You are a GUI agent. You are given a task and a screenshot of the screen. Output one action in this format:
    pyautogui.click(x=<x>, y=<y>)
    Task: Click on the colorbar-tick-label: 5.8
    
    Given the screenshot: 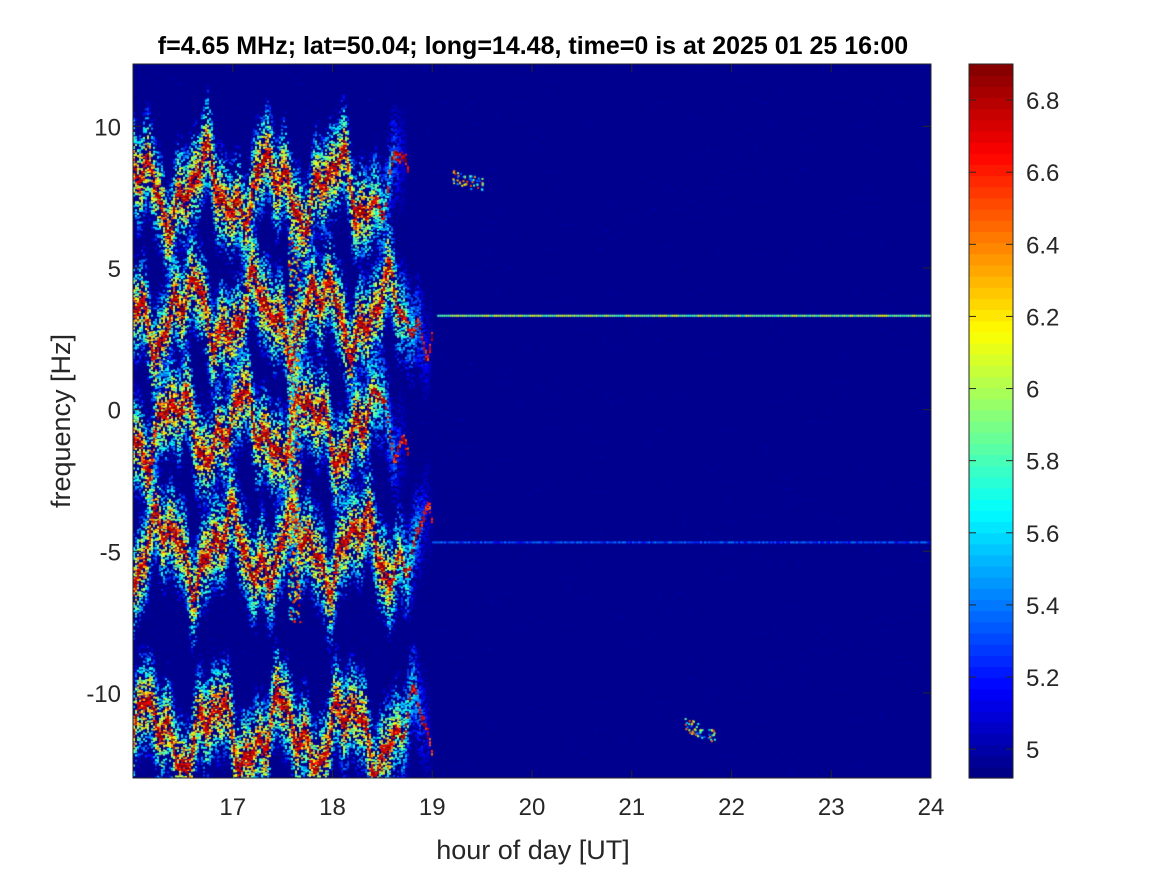 What is the action you would take?
    pyautogui.click(x=1042, y=462)
    